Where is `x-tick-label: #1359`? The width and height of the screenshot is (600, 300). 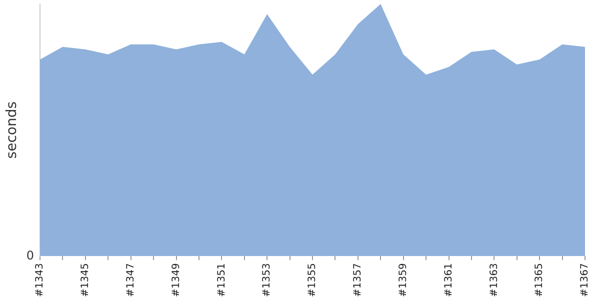
x-tick-label: #1359 is located at coordinates (403, 280).